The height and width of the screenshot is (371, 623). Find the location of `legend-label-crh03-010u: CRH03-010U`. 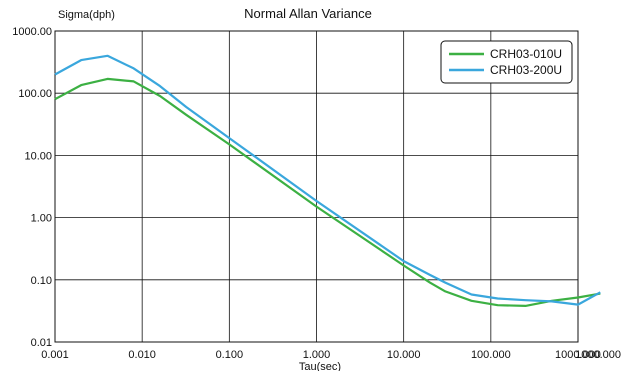

legend-label-crh03-010u: CRH03-010U is located at coordinates (526, 54).